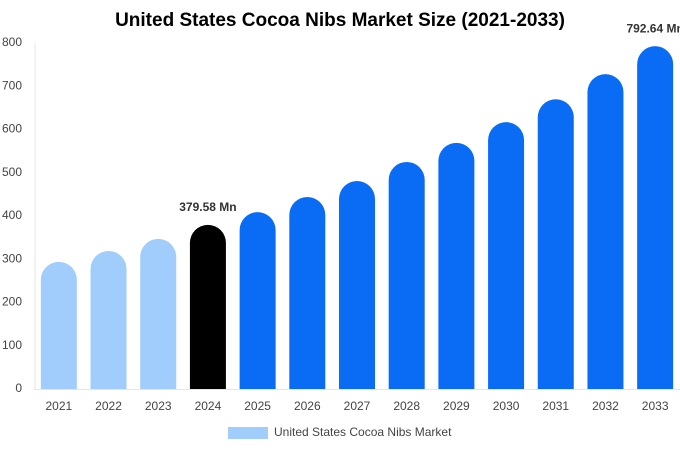  What do you see at coordinates (555, 406) in the screenshot?
I see `x-tick-label: 2031` at bounding box center [555, 406].